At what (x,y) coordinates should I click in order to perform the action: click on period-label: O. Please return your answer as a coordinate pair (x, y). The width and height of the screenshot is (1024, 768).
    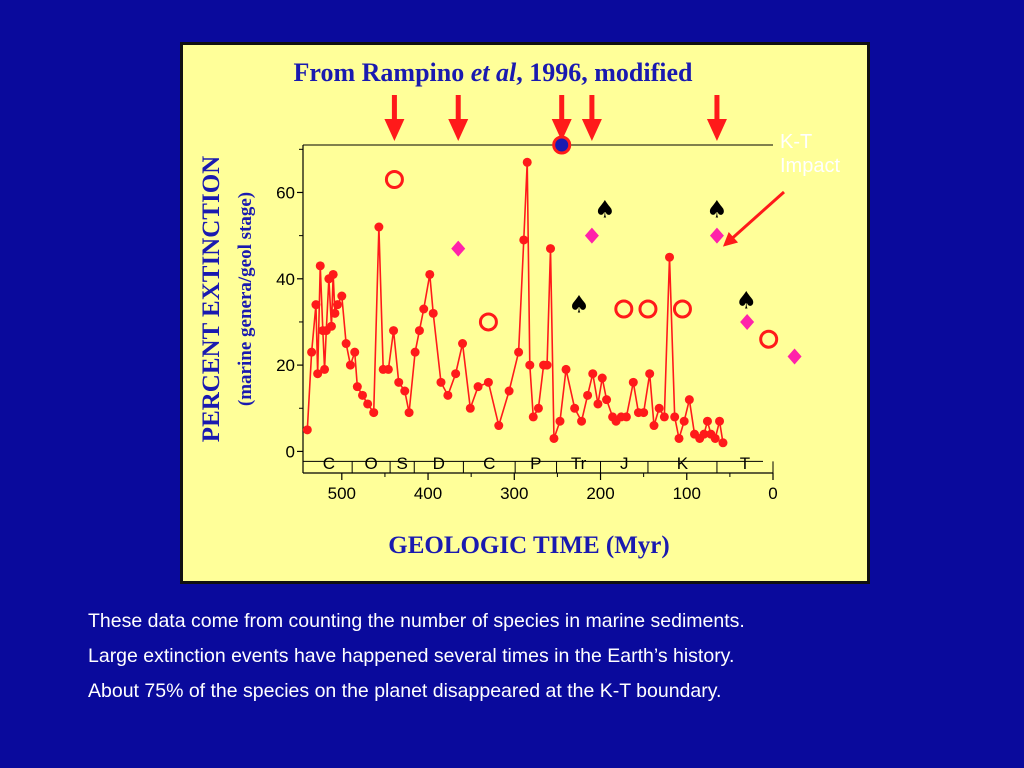
    Looking at the image, I should click on (371, 463).